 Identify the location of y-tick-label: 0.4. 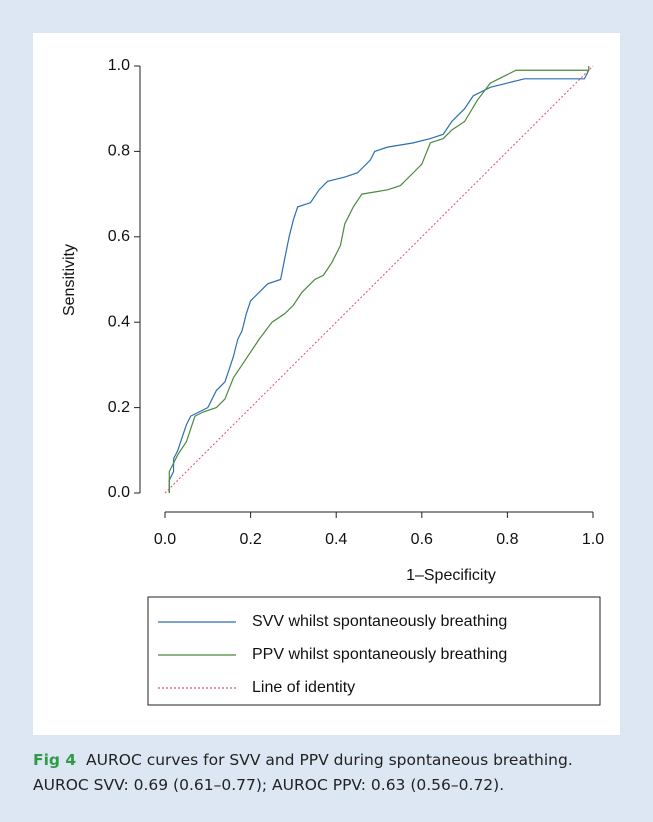
(119, 321).